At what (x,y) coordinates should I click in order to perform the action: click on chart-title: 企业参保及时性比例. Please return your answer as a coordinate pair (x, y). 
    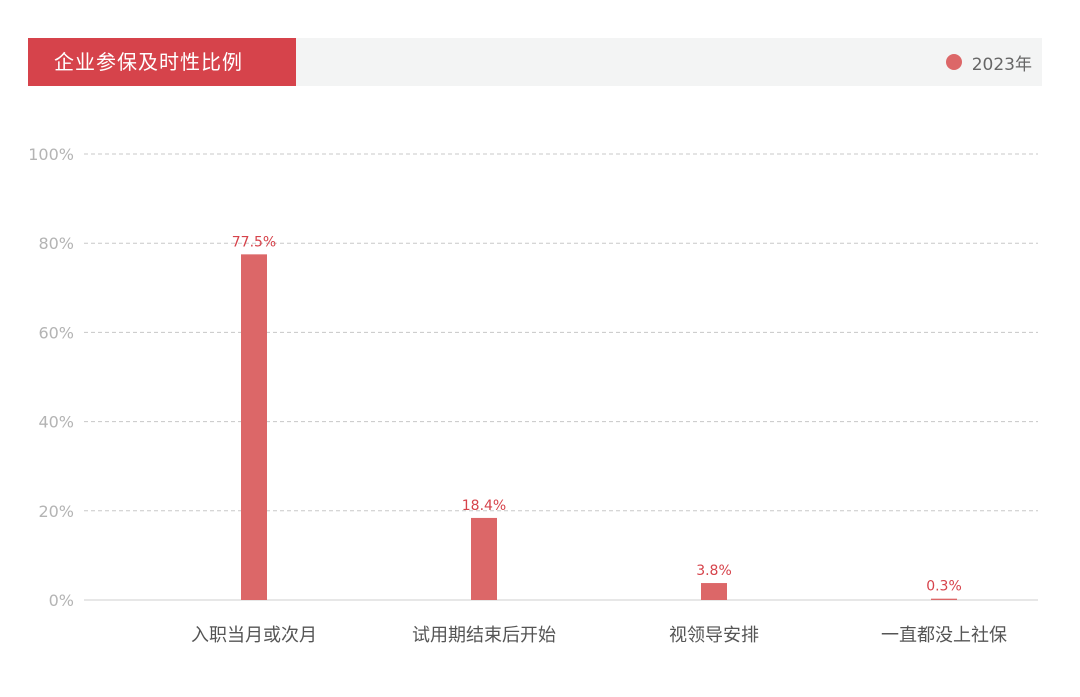
    Looking at the image, I should click on (162, 62).